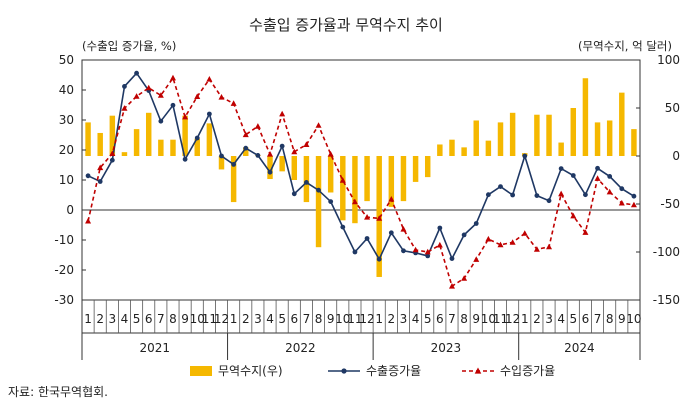  What do you see at coordinates (66, 180) in the screenshot?
I see `left-tick-label: 10` at bounding box center [66, 180].